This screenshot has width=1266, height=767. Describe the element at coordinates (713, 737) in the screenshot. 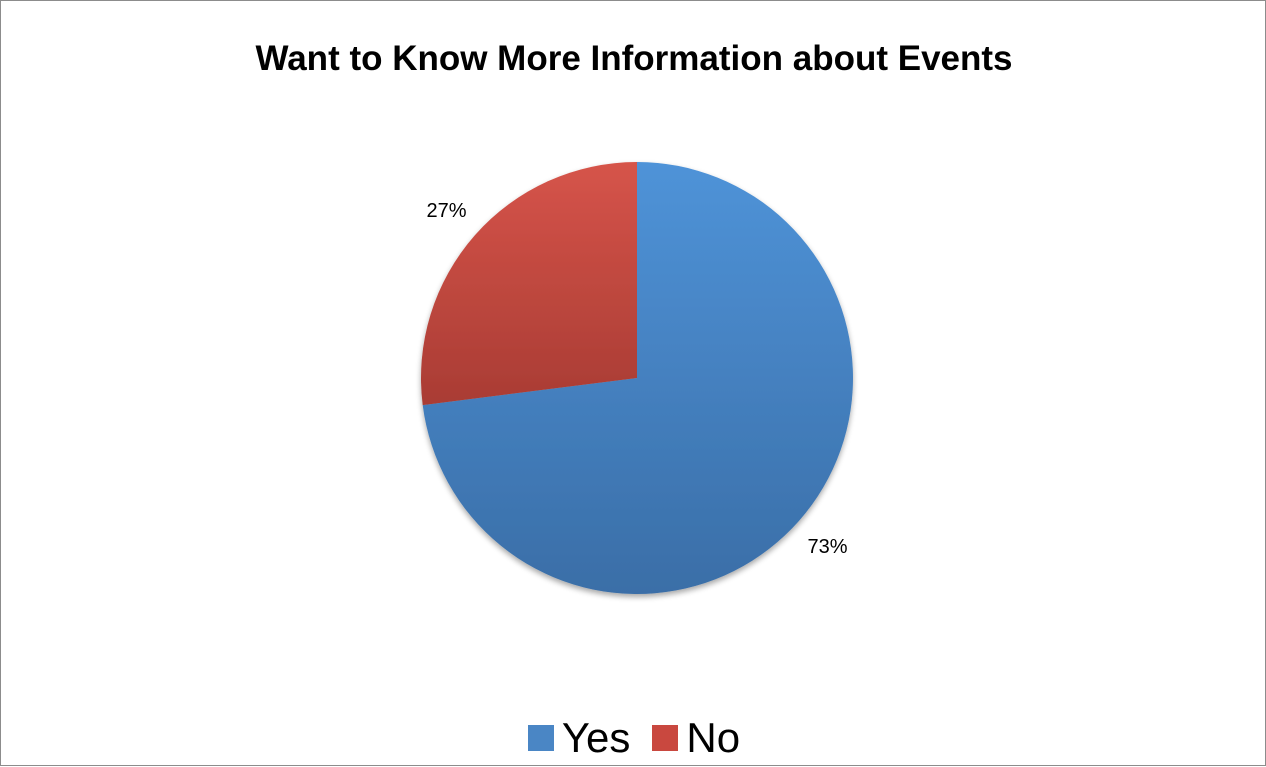

I see `legend-label-no: No` at that location.